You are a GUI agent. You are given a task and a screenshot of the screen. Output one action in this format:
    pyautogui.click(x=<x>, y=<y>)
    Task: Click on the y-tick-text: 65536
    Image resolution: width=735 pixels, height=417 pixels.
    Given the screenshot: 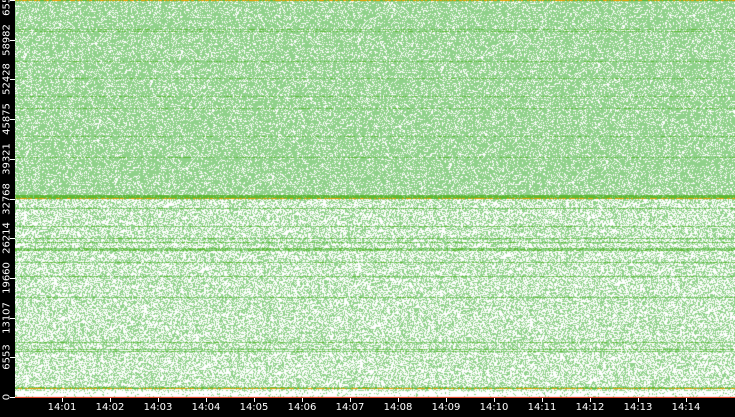 What is the action you would take?
    pyautogui.click(x=6, y=8)
    